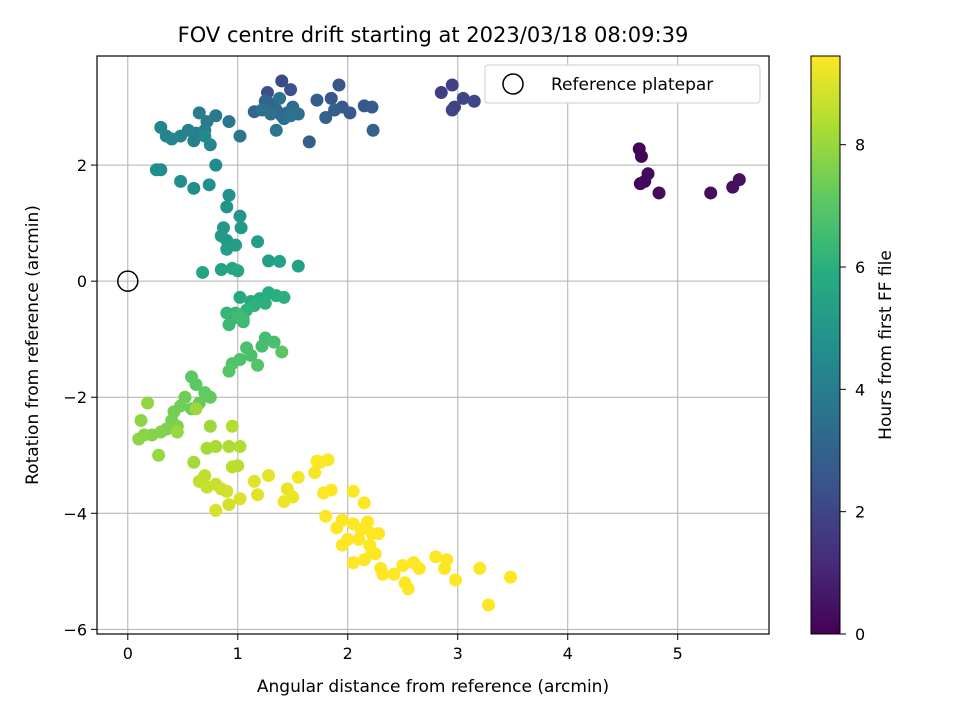  What do you see at coordinates (632, 85) in the screenshot?
I see `legend-label: Reference platepar` at bounding box center [632, 85].